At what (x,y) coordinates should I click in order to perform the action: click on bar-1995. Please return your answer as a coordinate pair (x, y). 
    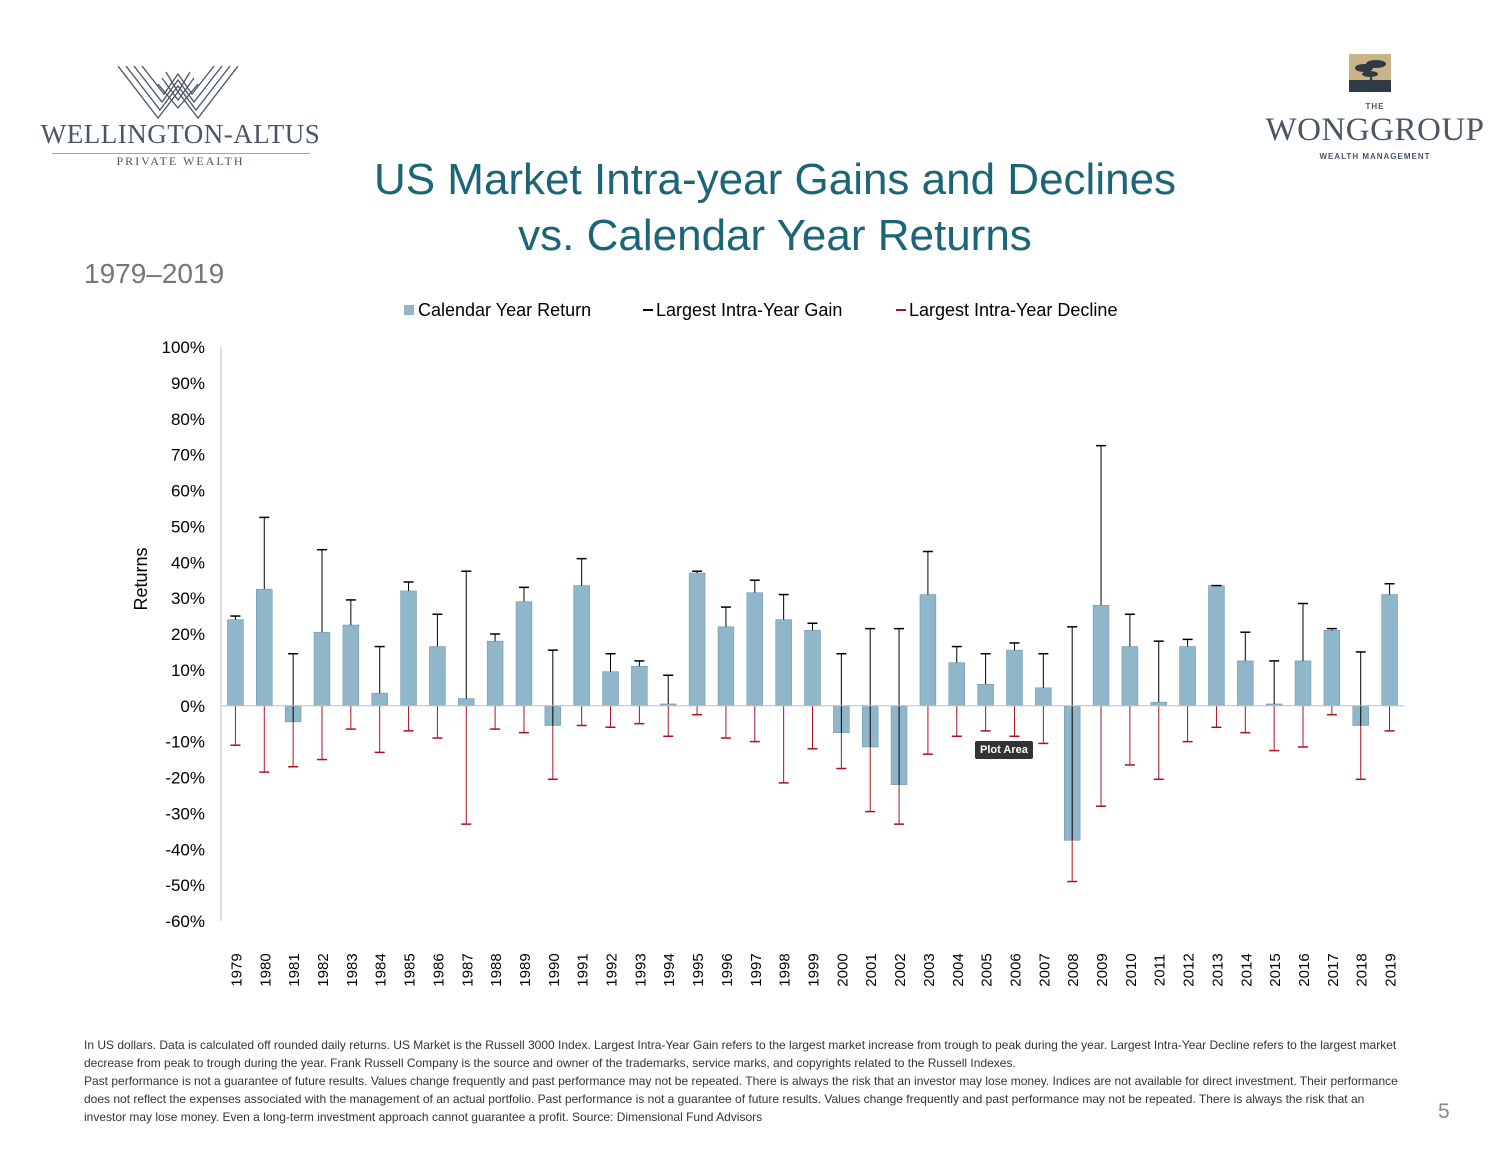
    Looking at the image, I should click on (697, 639).